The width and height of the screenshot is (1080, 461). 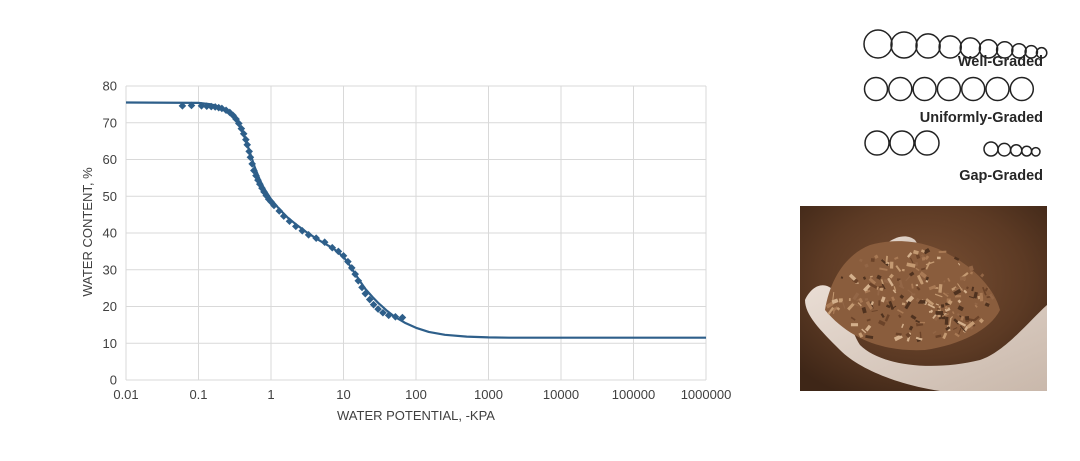 I want to click on legend-uniformly-graded: Uniformly-Graded, so click(x=953, y=101).